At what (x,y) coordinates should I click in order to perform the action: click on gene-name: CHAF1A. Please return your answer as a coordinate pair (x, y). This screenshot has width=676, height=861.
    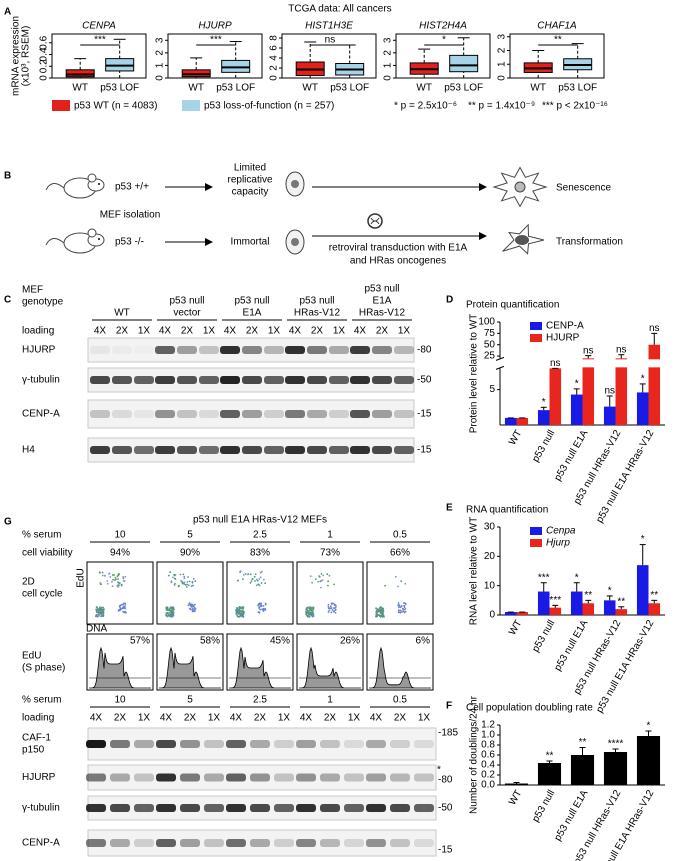
    Looking at the image, I should click on (557, 26).